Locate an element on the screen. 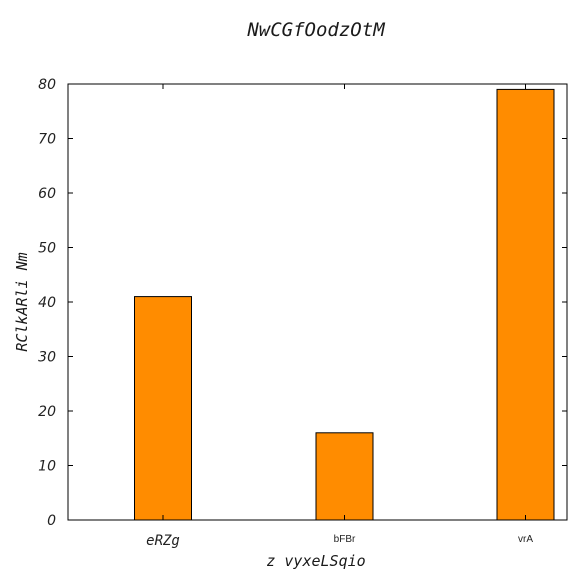  y-tick-label: 10 is located at coordinates (47, 467).